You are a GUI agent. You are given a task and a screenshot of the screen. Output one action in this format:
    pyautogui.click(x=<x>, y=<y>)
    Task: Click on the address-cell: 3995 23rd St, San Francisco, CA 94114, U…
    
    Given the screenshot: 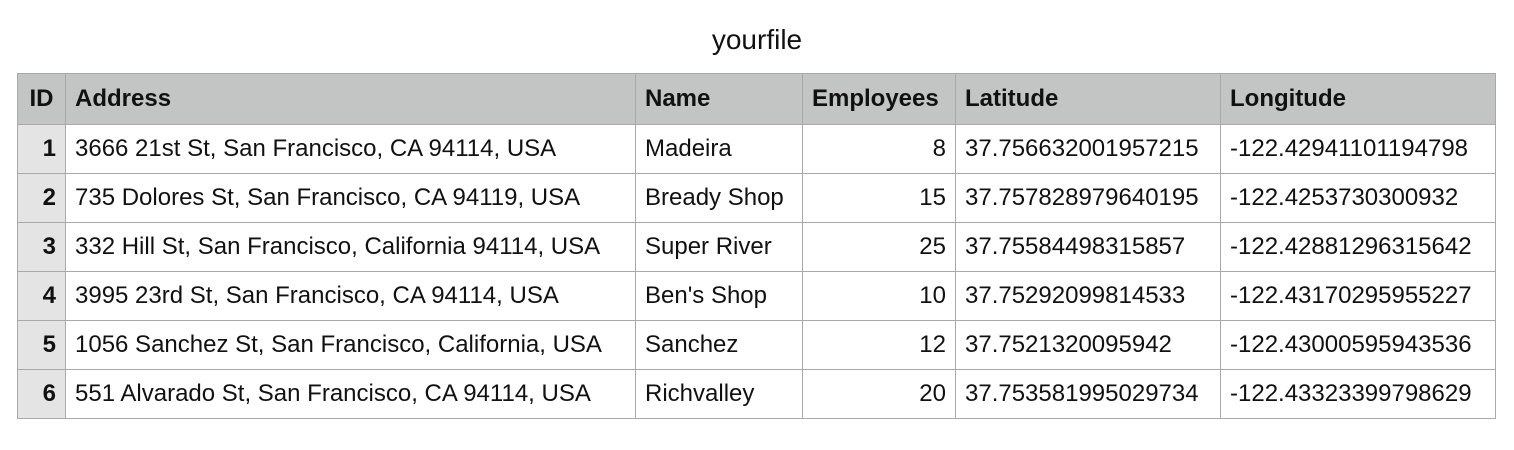 What is the action you would take?
    pyautogui.click(x=350, y=296)
    